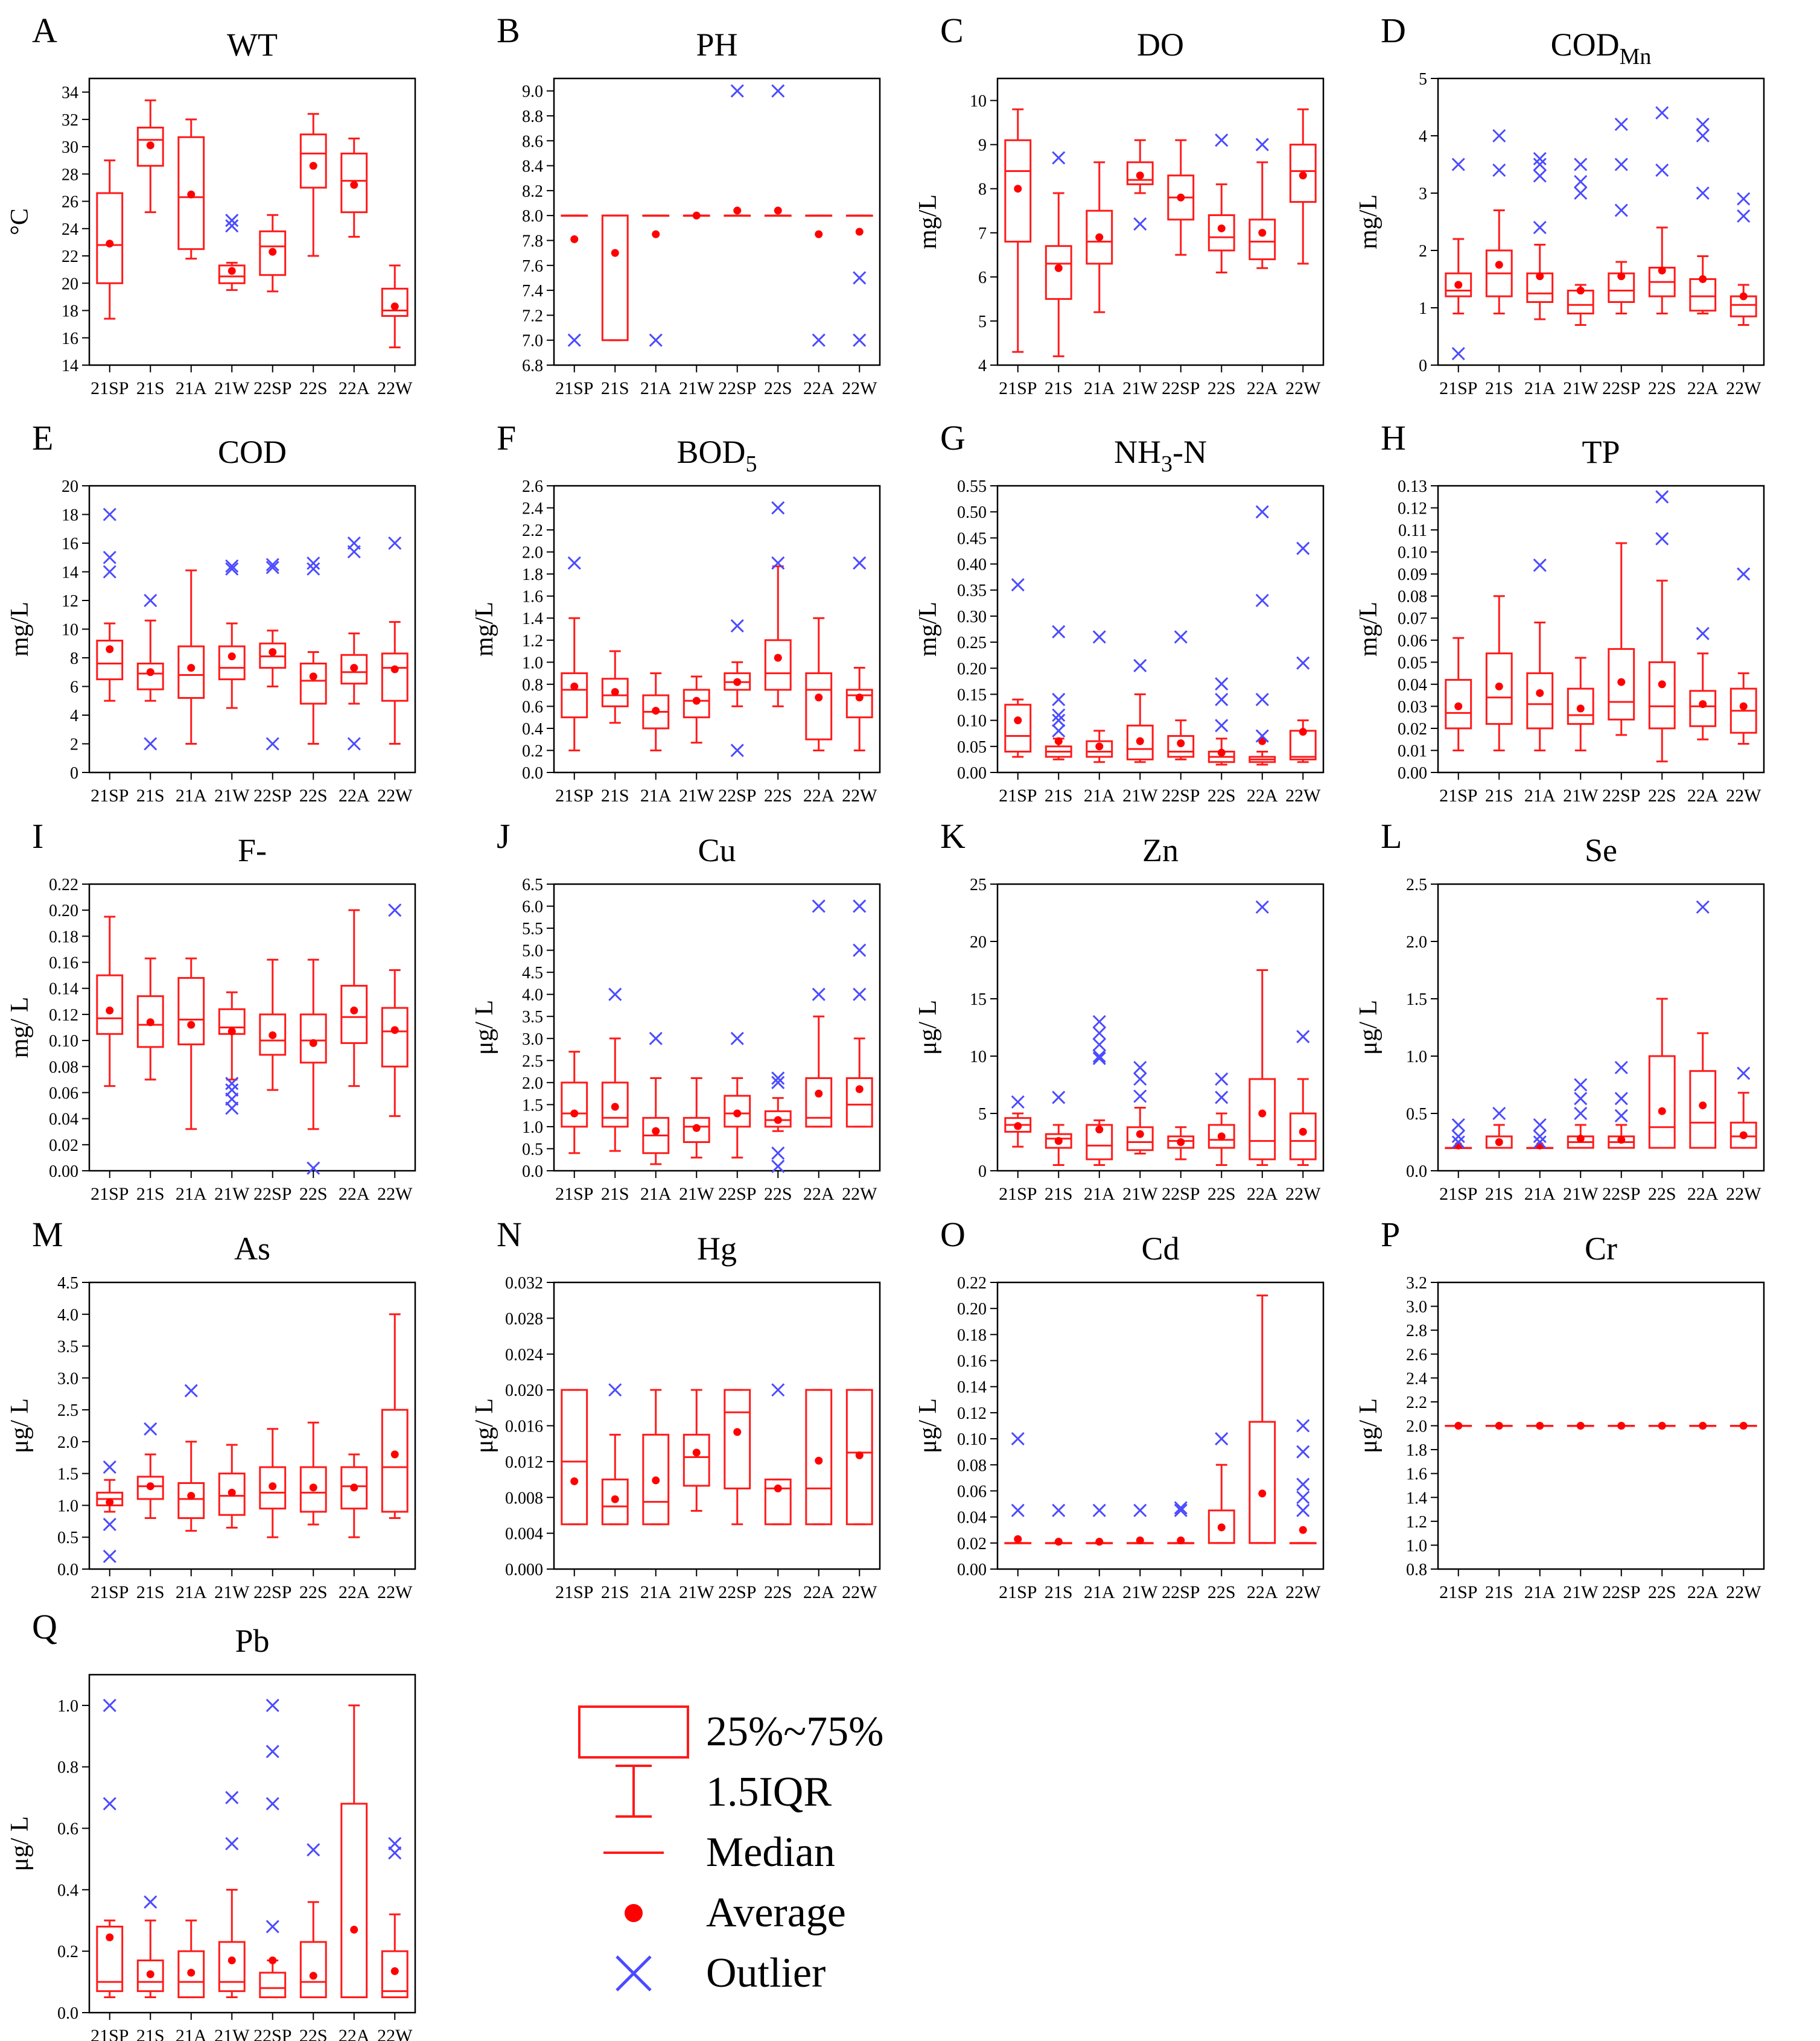  What do you see at coordinates (64, 1067) in the screenshot?
I see `y-tick-label: 0.08` at bounding box center [64, 1067].